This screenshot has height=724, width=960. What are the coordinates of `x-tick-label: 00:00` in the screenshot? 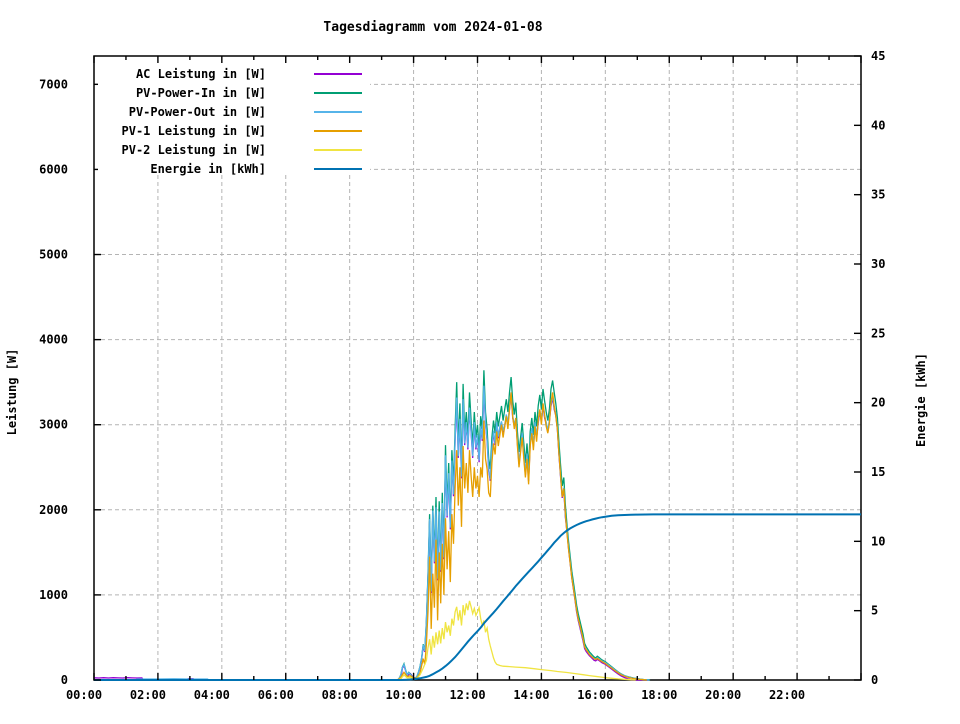 It's located at (84, 695).